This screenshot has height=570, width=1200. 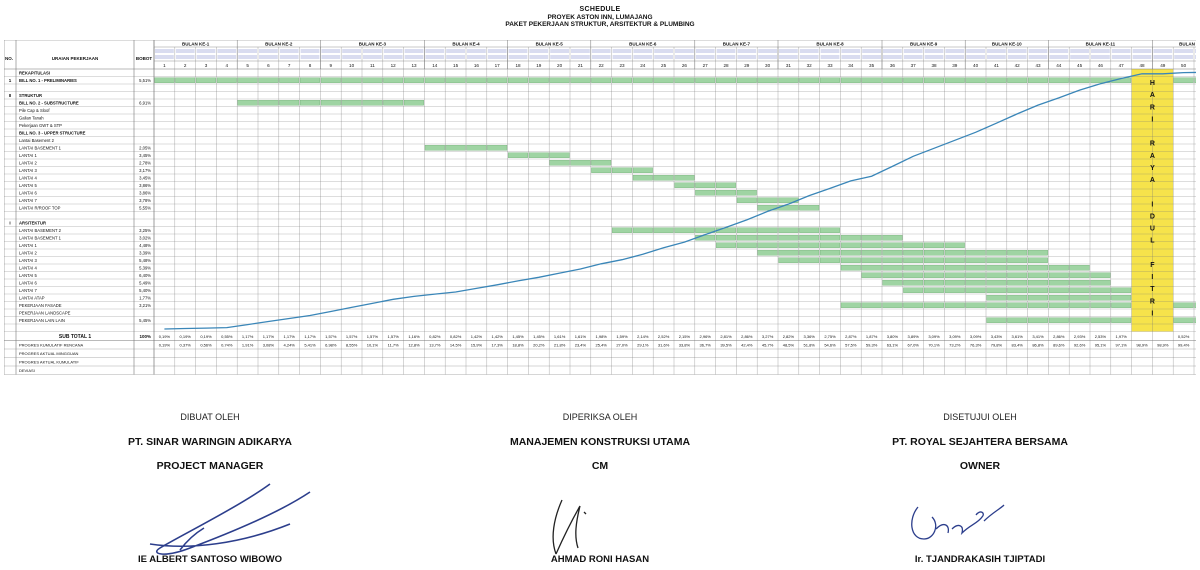 I want to click on row-description: ARSITEKTUR, so click(x=32, y=223).